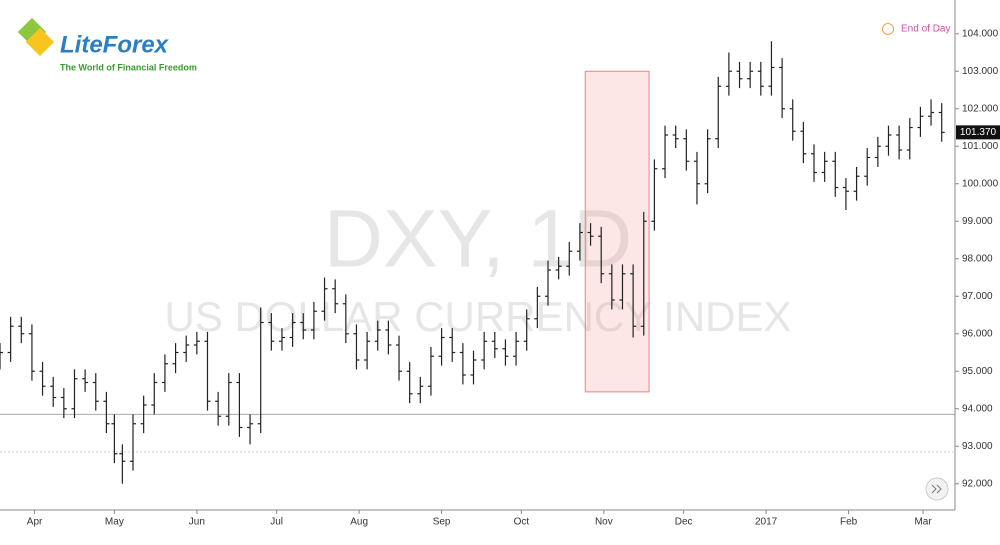  What do you see at coordinates (977, 296) in the screenshot?
I see `y-tick-label: 97.000` at bounding box center [977, 296].